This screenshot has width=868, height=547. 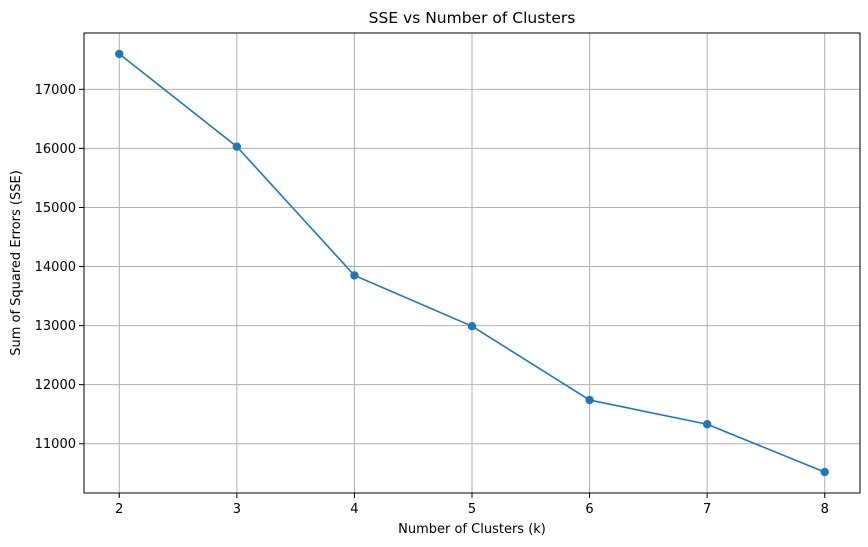 I want to click on chart-title: SSE vs Number of Clusters, so click(x=472, y=18).